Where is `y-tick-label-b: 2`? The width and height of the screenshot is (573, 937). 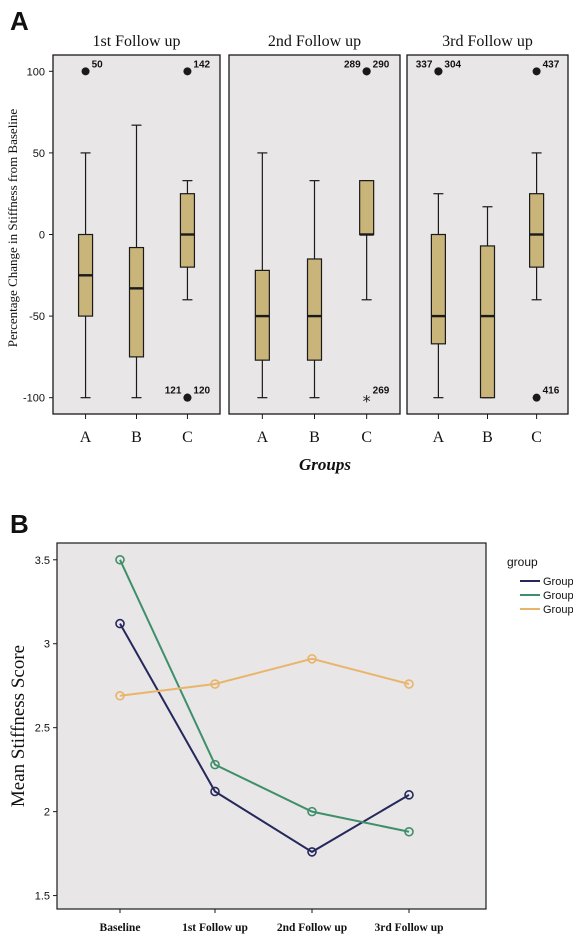
y-tick-label-b: 2 is located at coordinates (47, 813).